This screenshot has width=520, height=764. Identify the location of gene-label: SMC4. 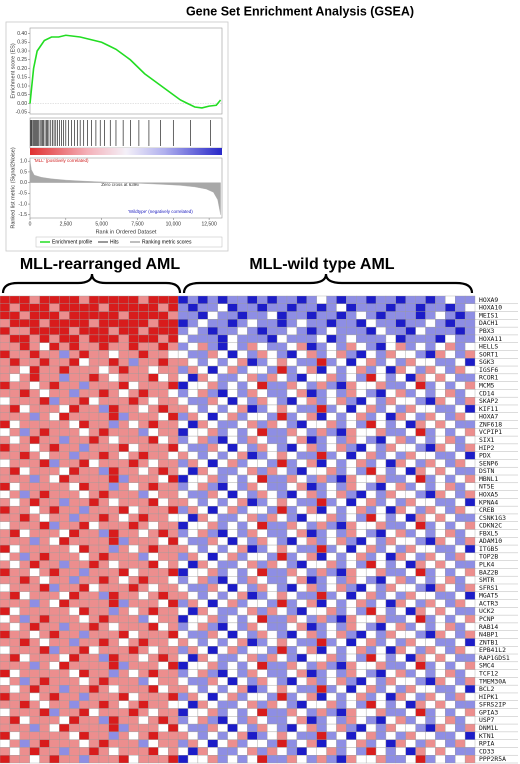
(487, 666).